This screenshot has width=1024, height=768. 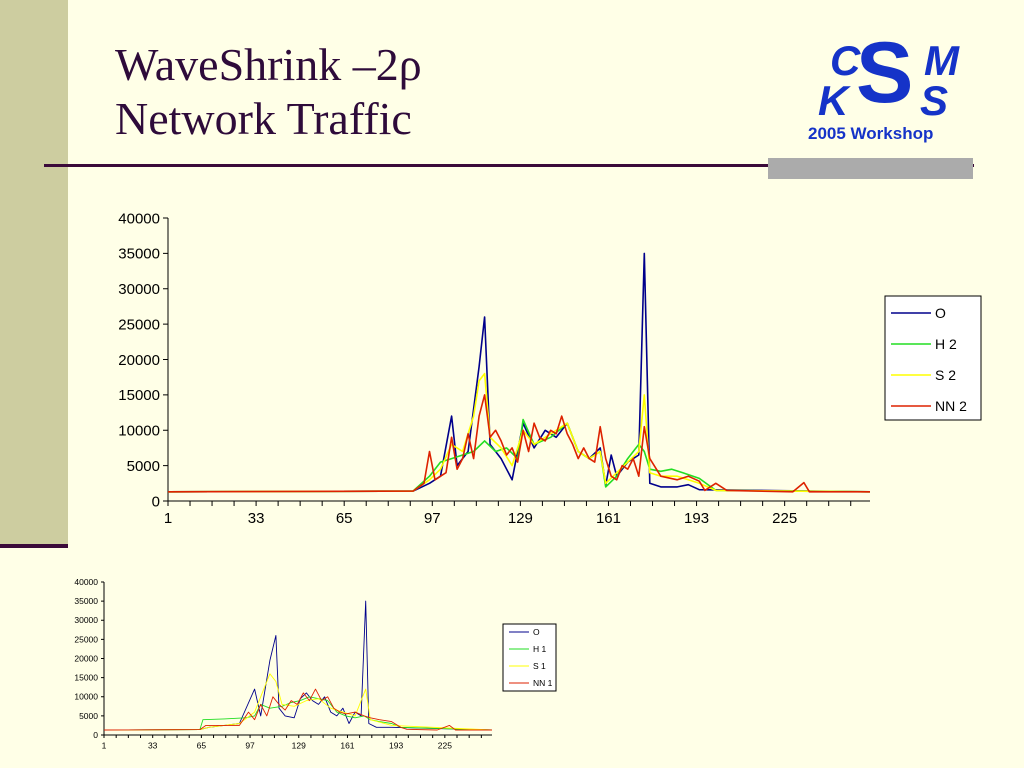 I want to click on logo-workshop: 2005 Workshop, so click(x=871, y=133).